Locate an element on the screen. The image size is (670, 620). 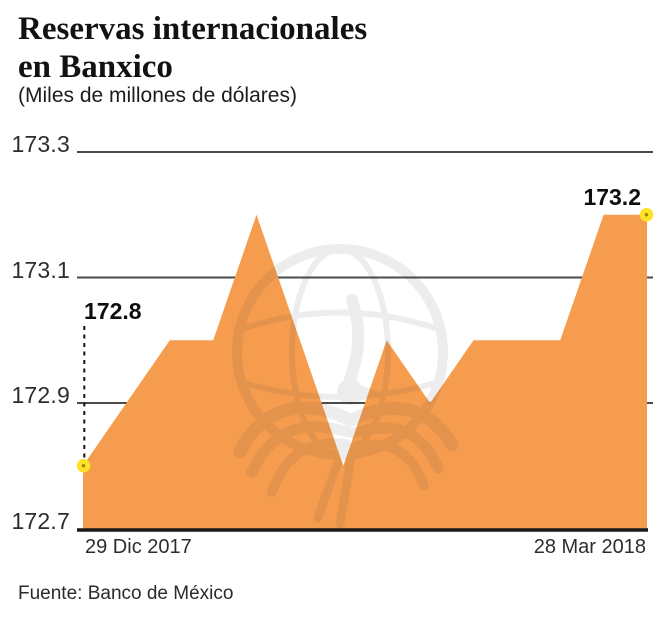
chart-title-line2: en Banxico is located at coordinates (95, 67).